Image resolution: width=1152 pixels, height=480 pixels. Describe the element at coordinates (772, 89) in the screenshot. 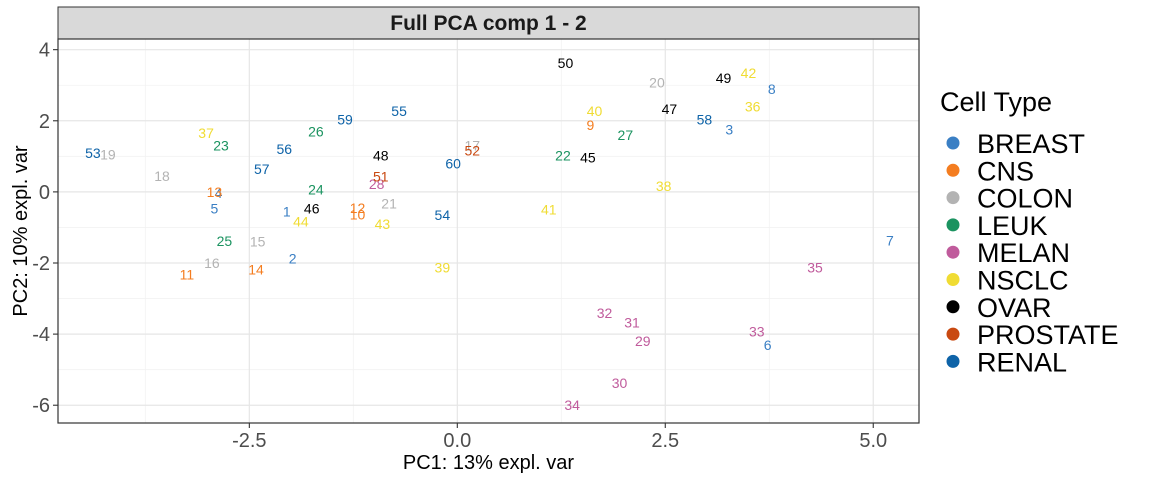

I see `point-label-8: 8` at that location.